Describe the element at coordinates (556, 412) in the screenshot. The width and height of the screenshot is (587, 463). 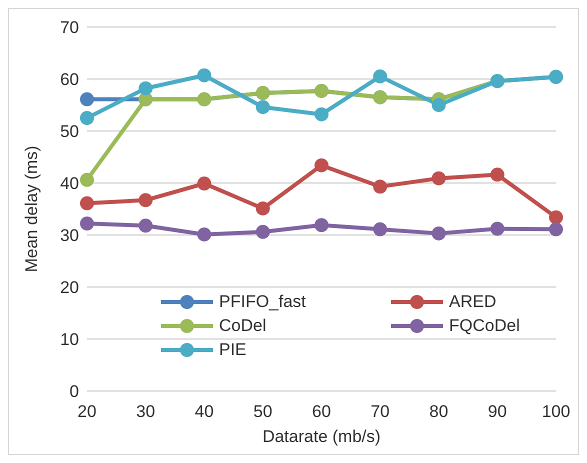
I see `x-tick-label: 100` at that location.